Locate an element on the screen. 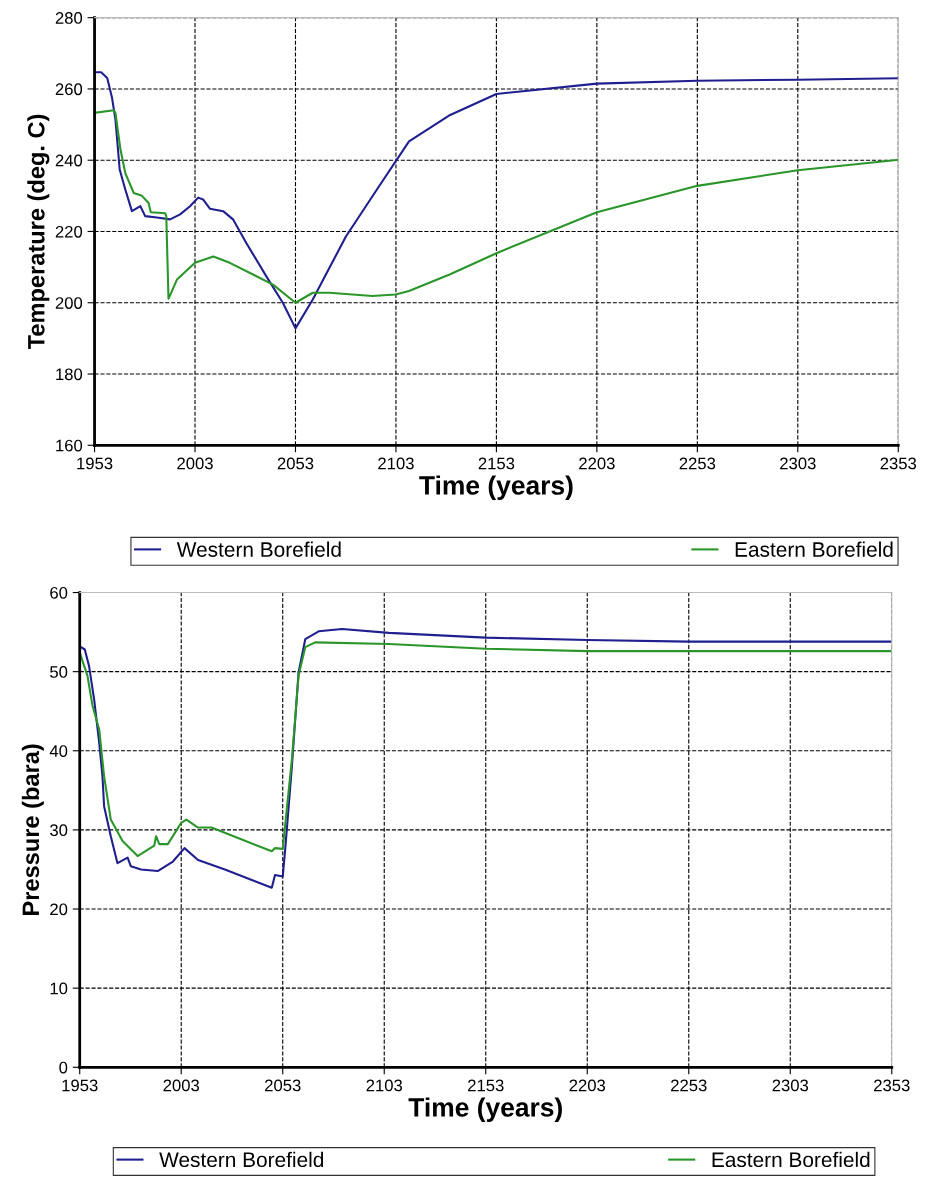  y-tick-label: 240 is located at coordinates (69, 160).